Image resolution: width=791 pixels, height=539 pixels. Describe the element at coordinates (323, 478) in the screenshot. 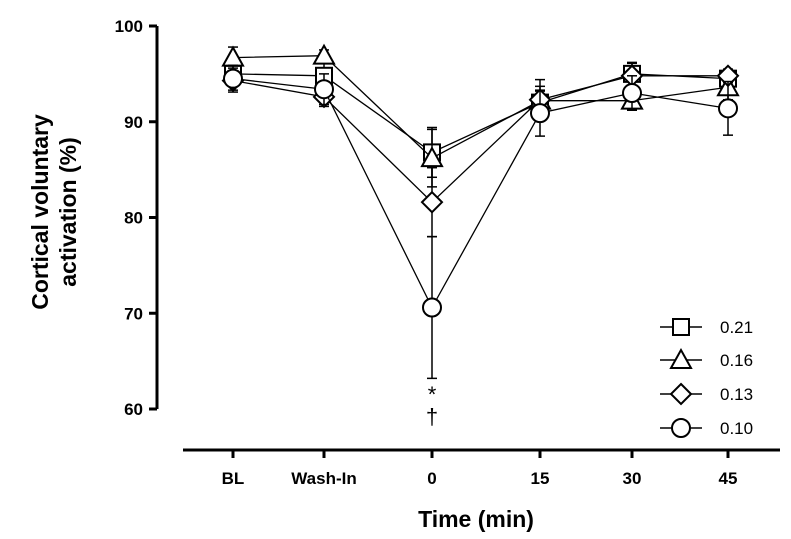

I see `x-tick-label: Wash-In` at that location.